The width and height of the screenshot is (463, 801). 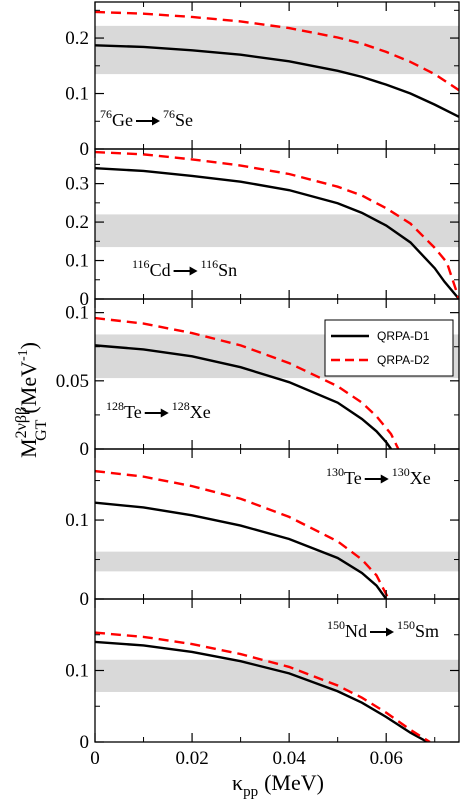 I want to click on parent-mass: 116, so click(x=141, y=264).